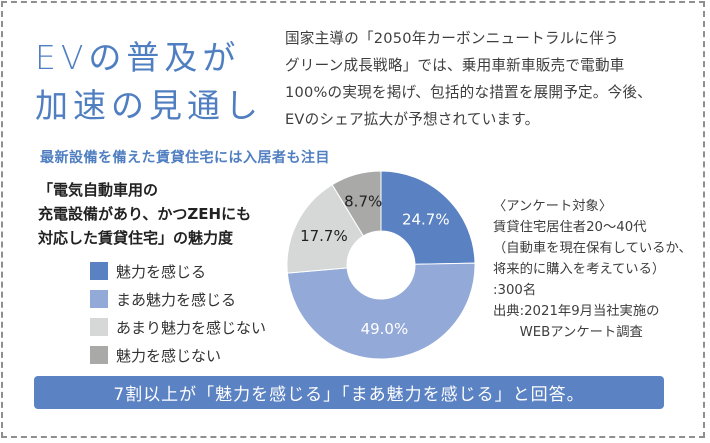  Describe the element at coordinates (149, 82) in the screenshot. I see `page-title: EVの普及が 加速の見通し` at that location.